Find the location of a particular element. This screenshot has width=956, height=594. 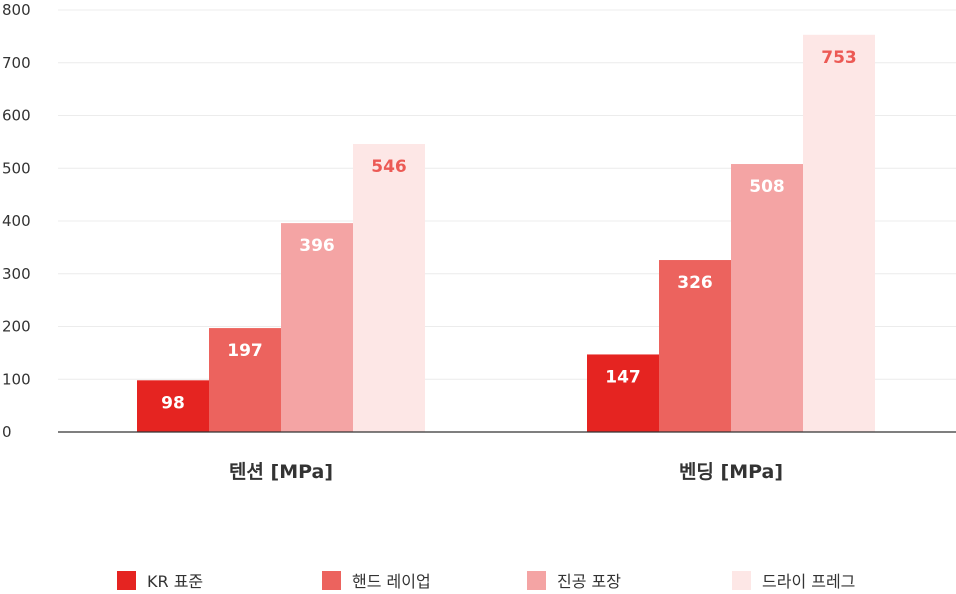

x-axis-categories: 텐션 [MPa] 벤딩 [MPa] is located at coordinates (506, 472).